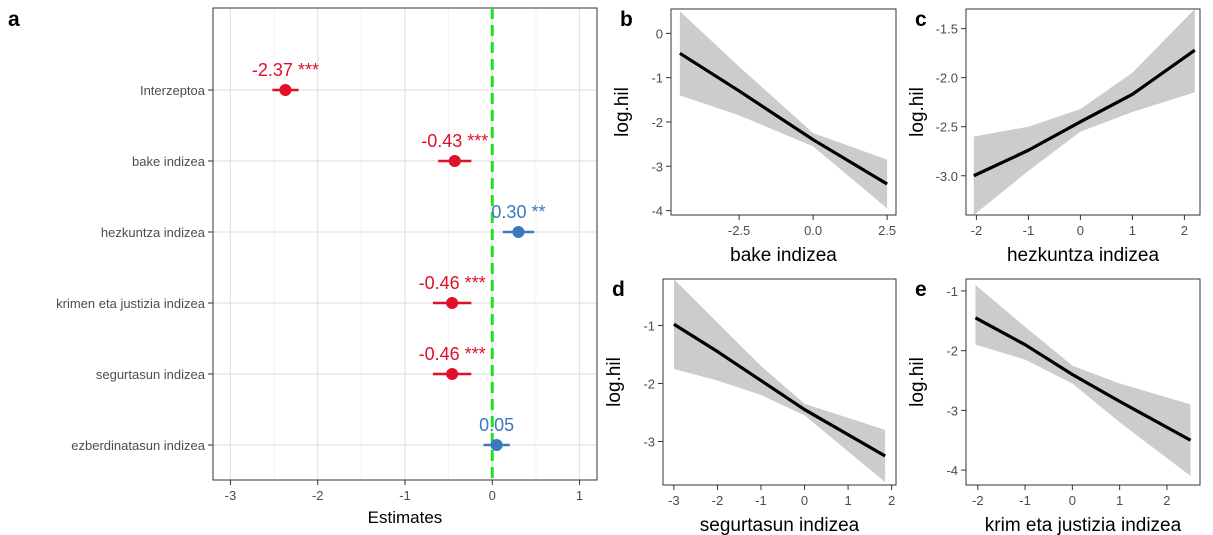 This screenshot has height=535, width=1213. What do you see at coordinates (947, 176) in the screenshot?
I see `y-tick-label: -3.0` at bounding box center [947, 176].